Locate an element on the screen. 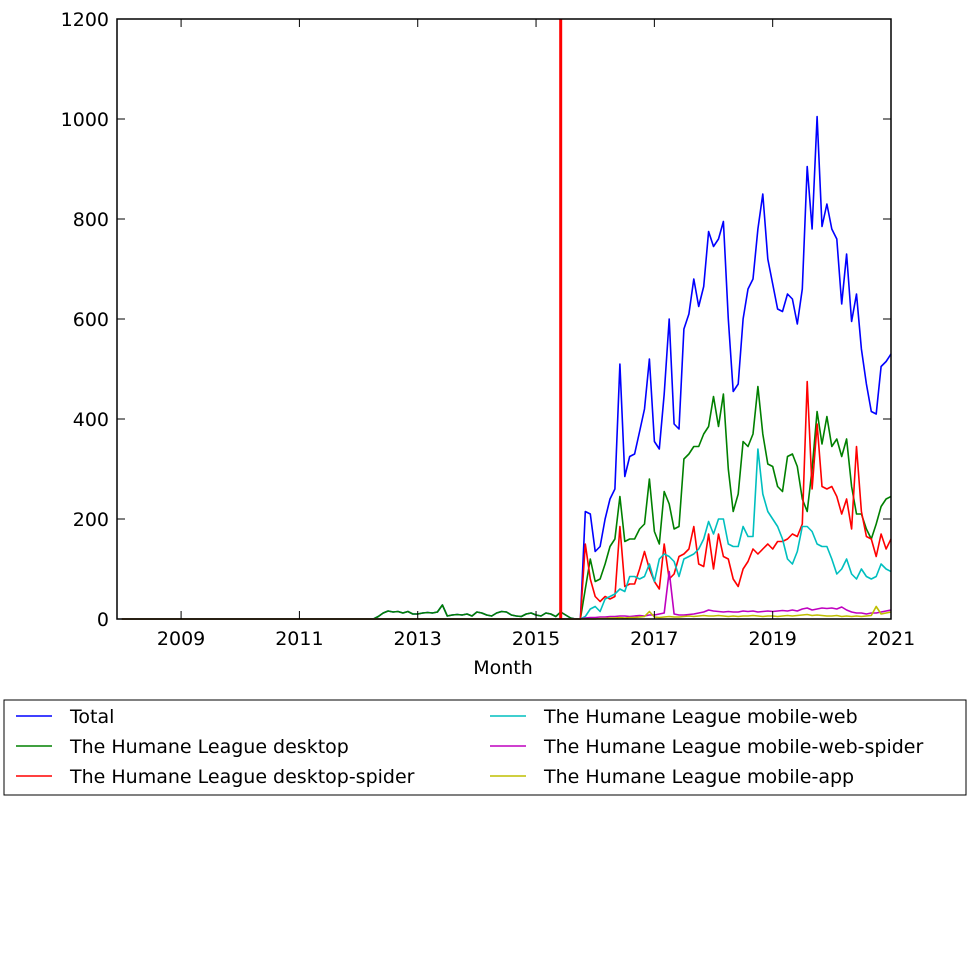  x-tick-label: 2019 is located at coordinates (773, 639).